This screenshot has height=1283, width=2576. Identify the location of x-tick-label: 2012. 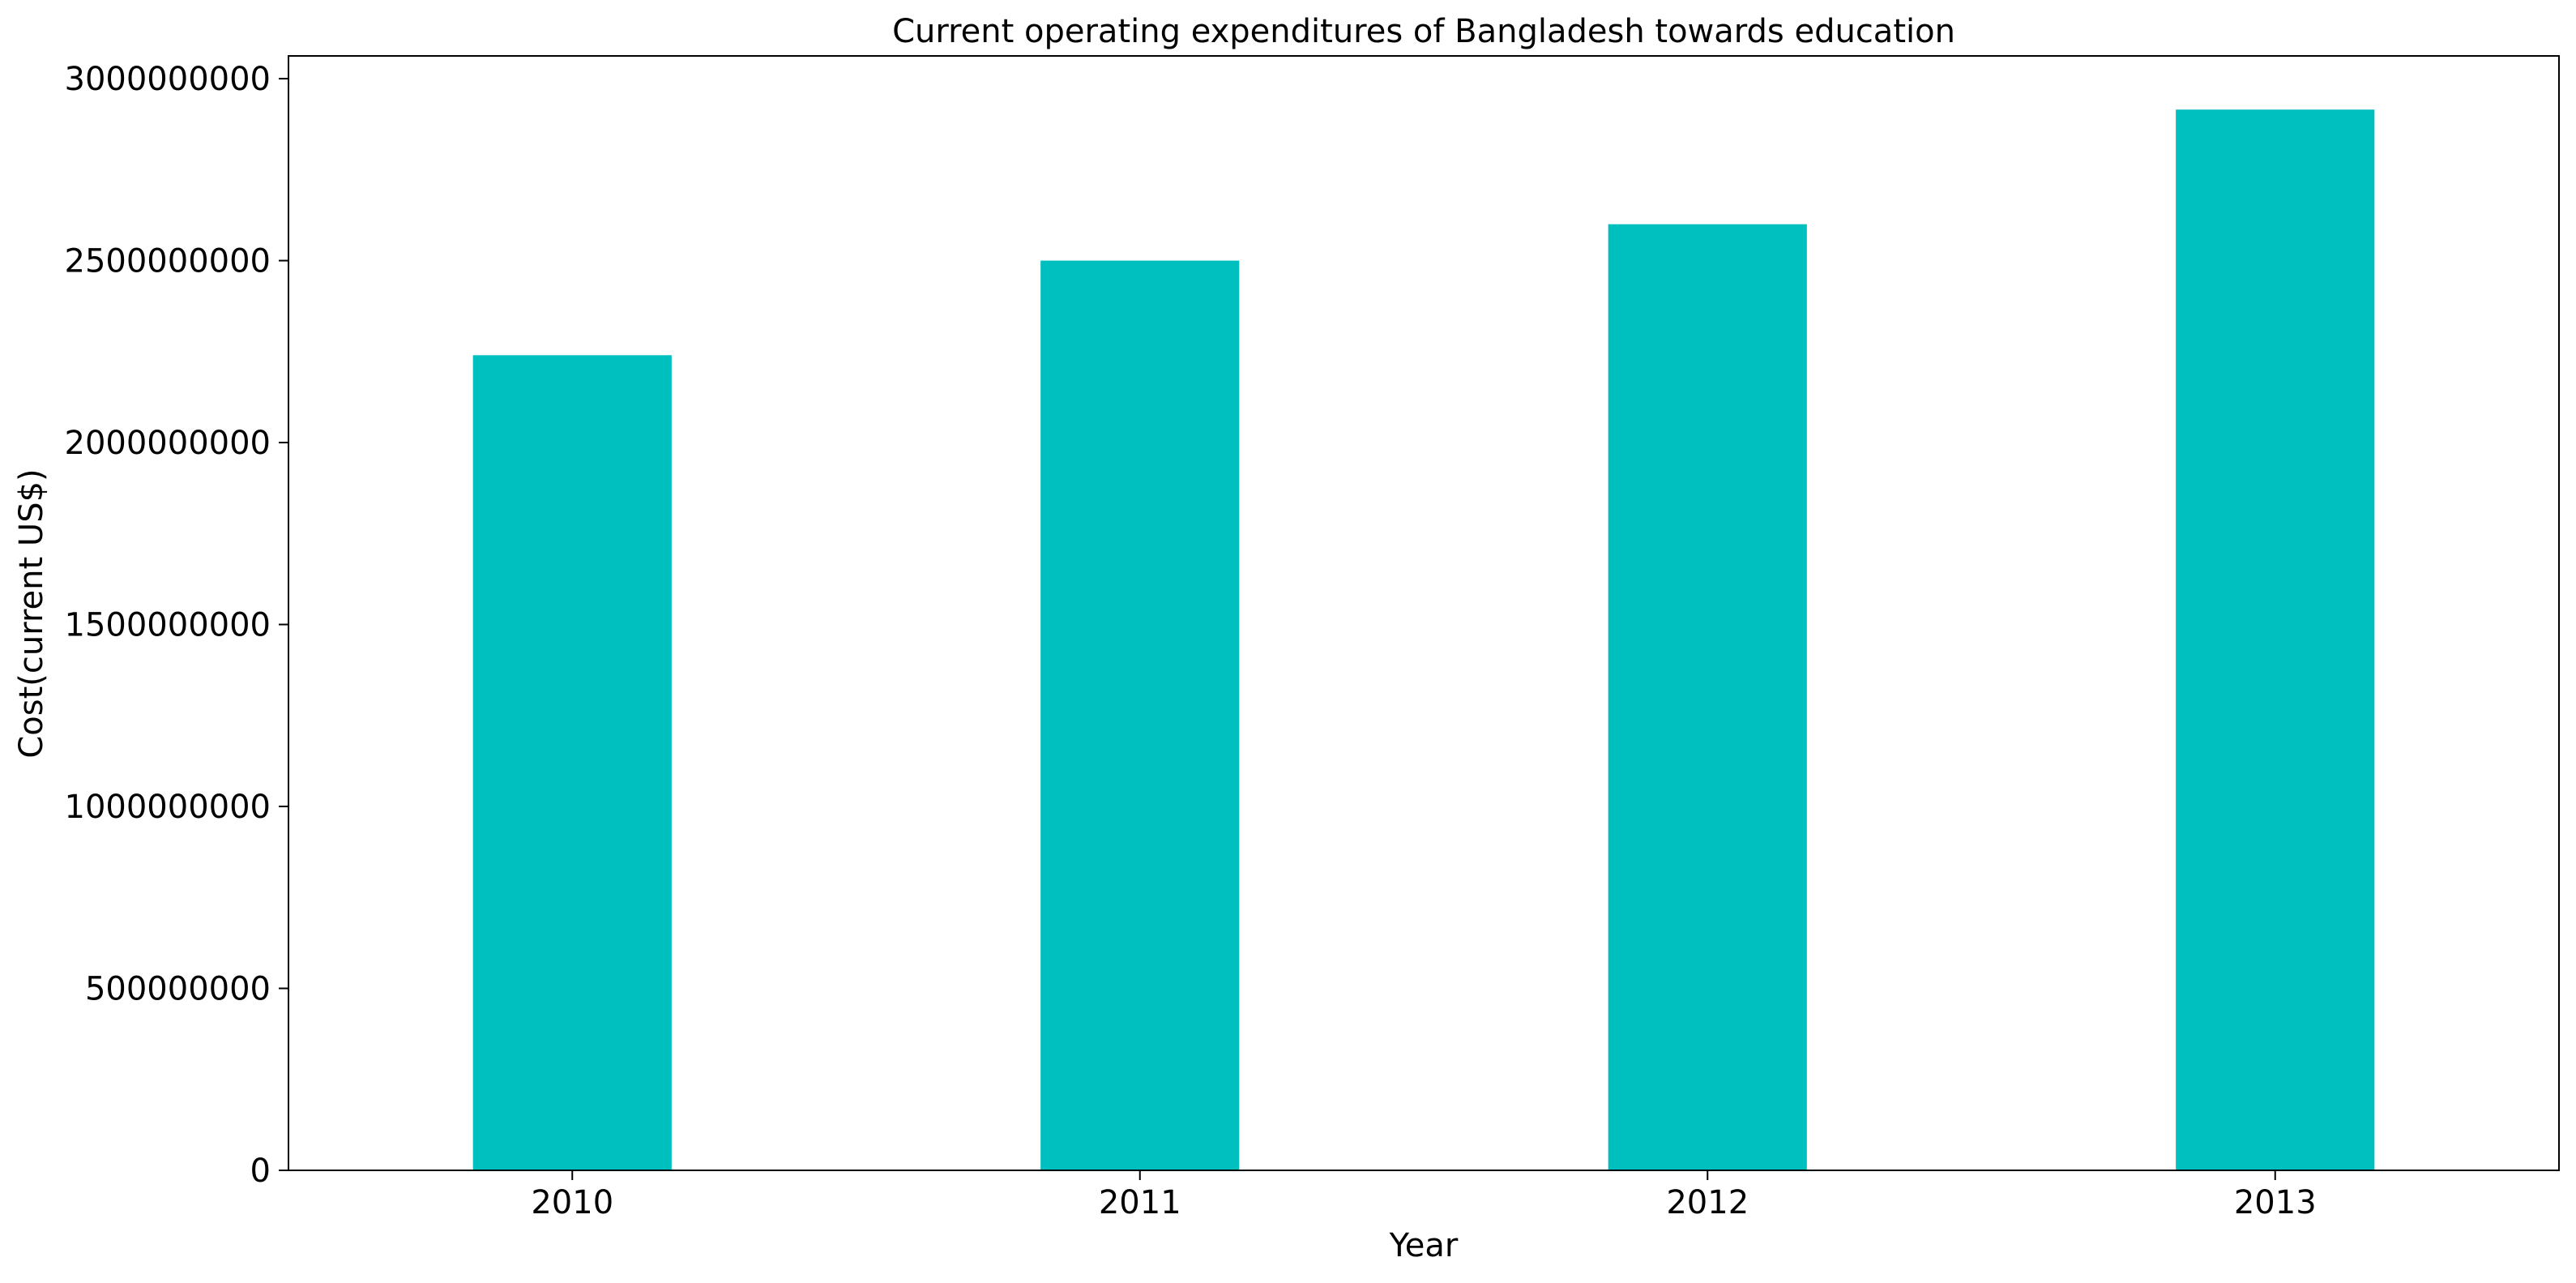
(1707, 1202).